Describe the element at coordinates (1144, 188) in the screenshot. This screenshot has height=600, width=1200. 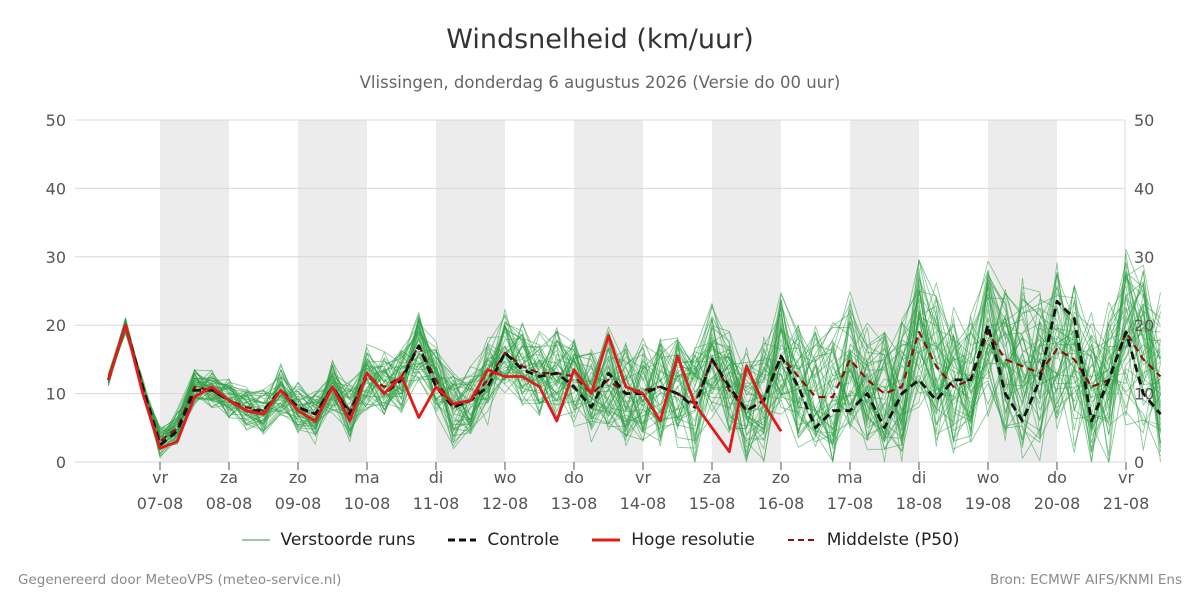
I see `y-tick-label-right: 40` at that location.